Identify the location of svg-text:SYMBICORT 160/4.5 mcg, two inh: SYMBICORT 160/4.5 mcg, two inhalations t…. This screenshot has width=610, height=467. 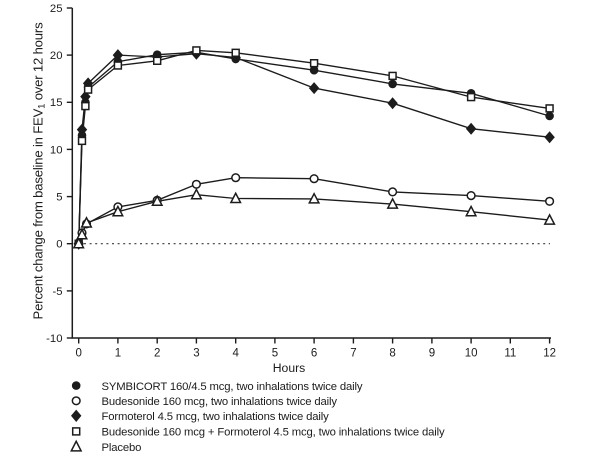
(232, 387).